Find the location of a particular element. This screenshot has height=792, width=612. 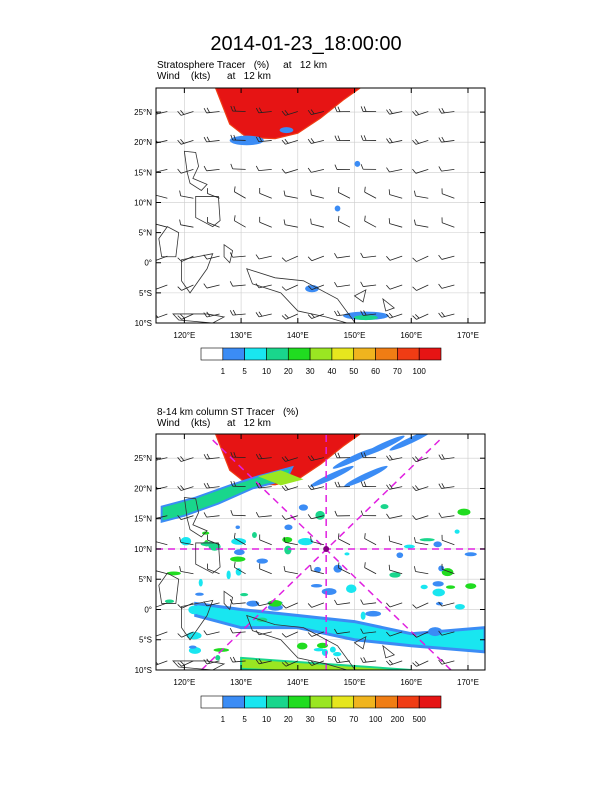

panel1-subtitle-1: Stratosphere Tracer (%) at 12 km is located at coordinates (242, 65).